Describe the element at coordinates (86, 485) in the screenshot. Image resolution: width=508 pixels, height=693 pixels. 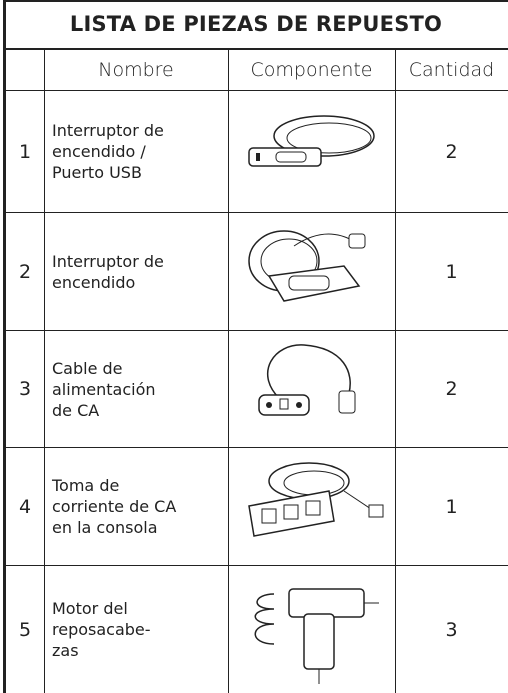
I see `part-name-line: Toma de` at that location.